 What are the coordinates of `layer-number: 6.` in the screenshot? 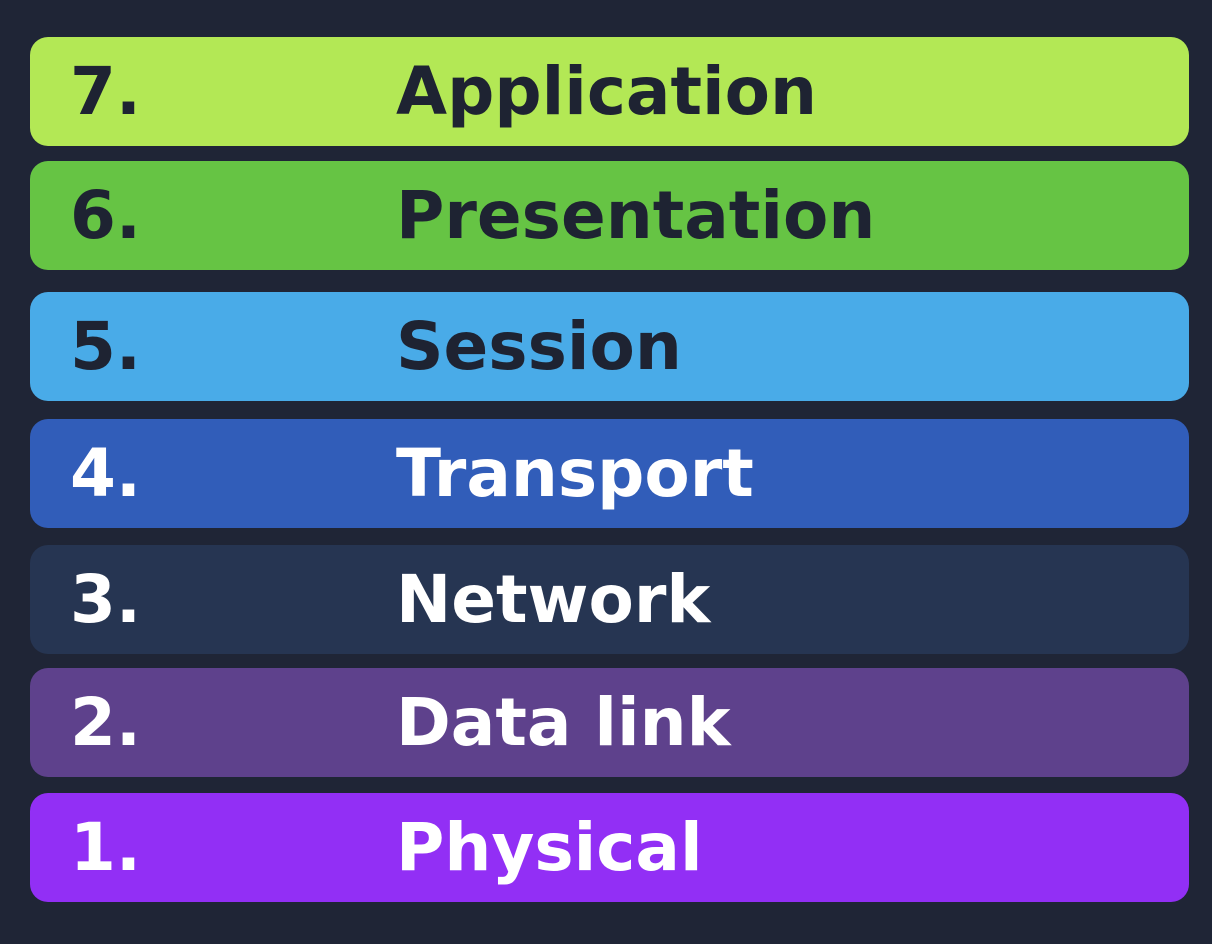 It's located at (105, 215).